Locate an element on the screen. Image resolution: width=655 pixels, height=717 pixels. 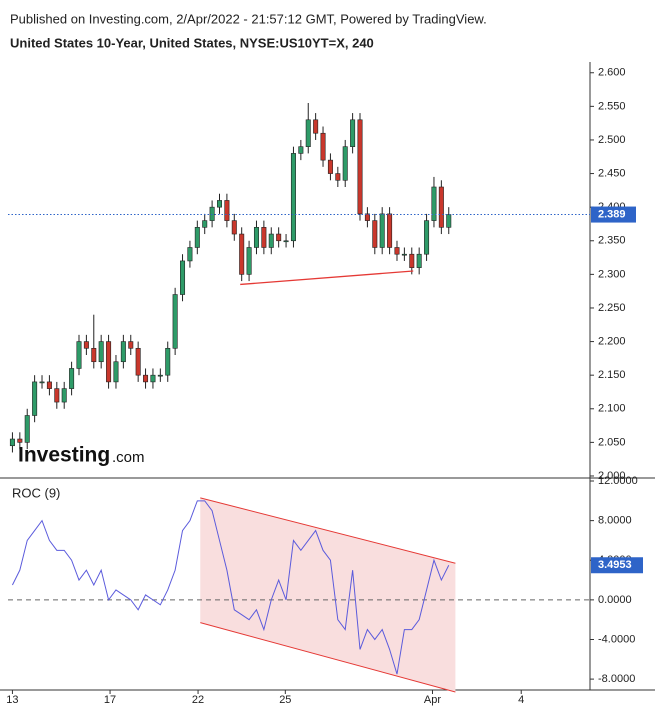
channel-fill is located at coordinates (328, 594).